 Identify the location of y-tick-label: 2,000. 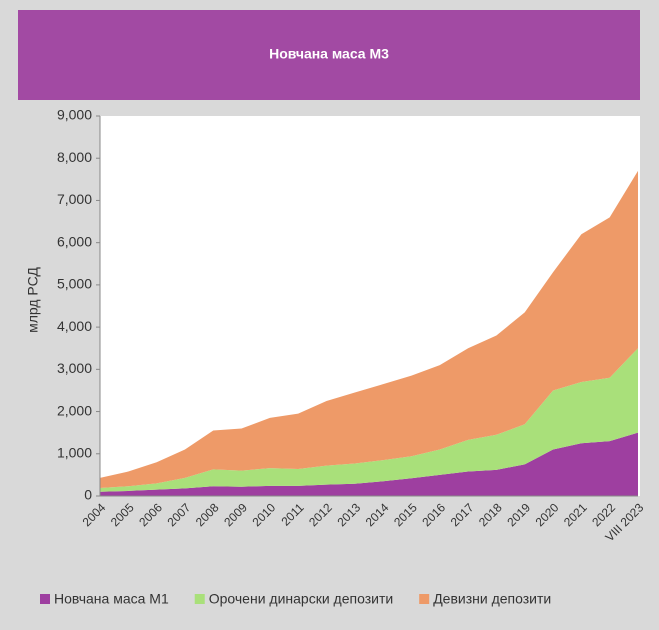
(74, 410).